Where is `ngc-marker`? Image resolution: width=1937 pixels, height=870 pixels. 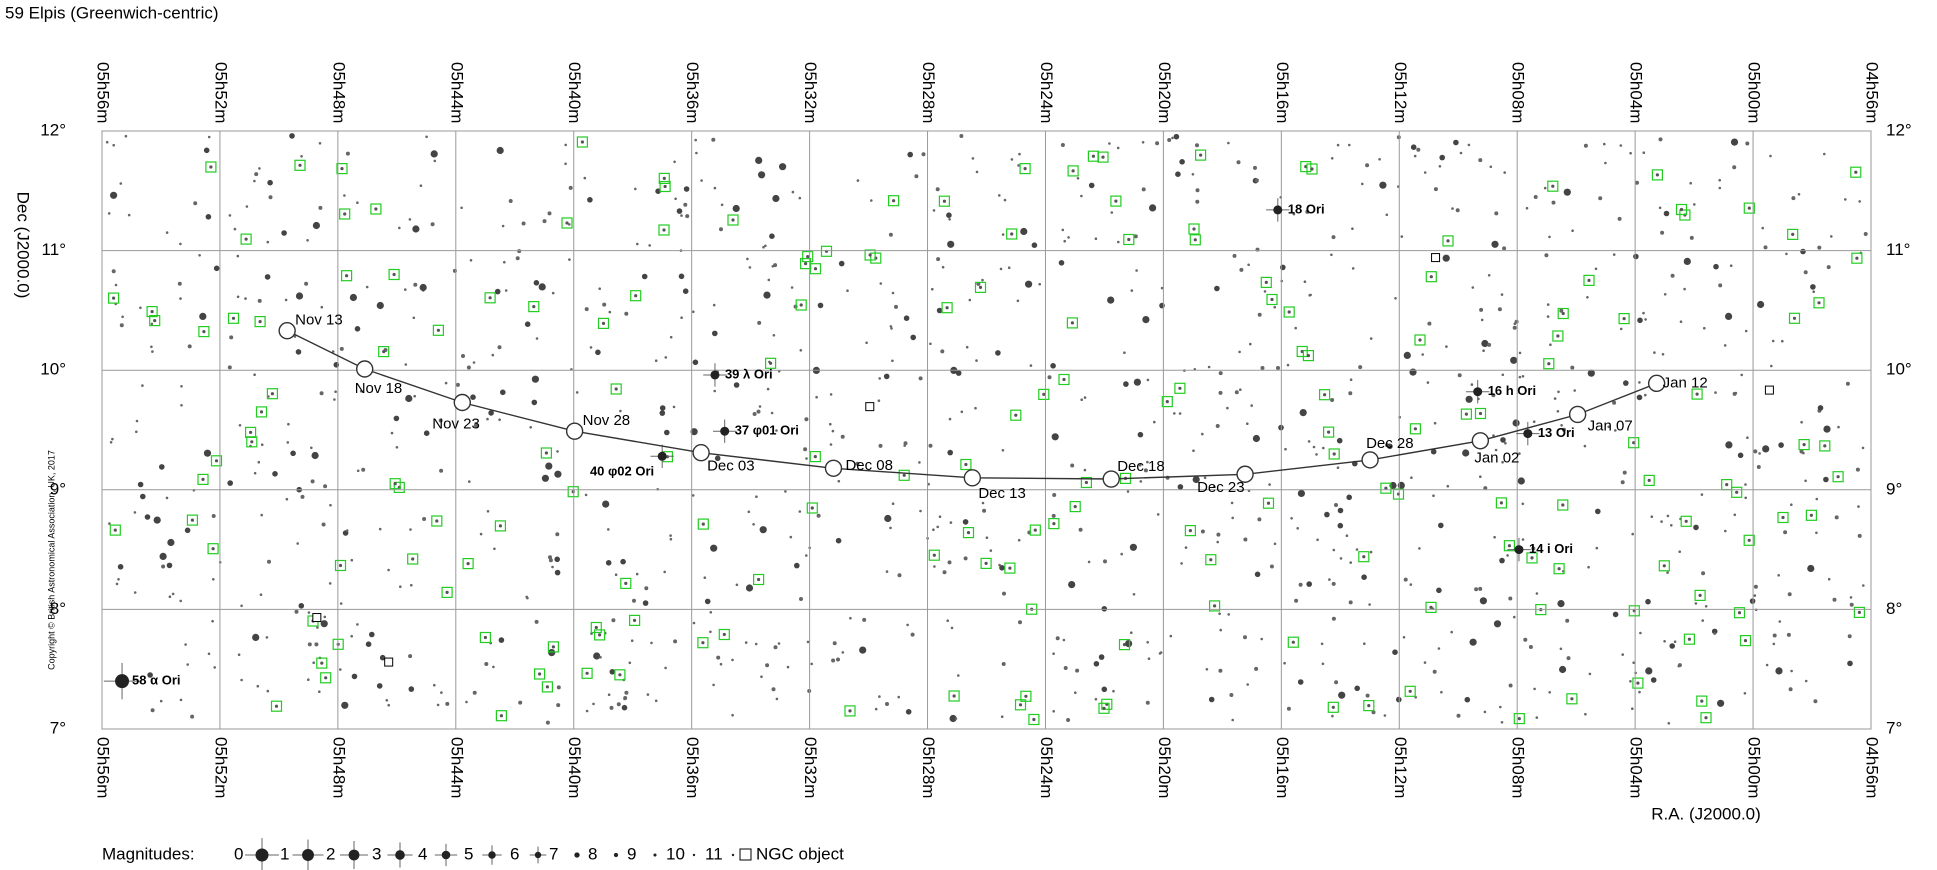
ngc-marker is located at coordinates (1769, 390).